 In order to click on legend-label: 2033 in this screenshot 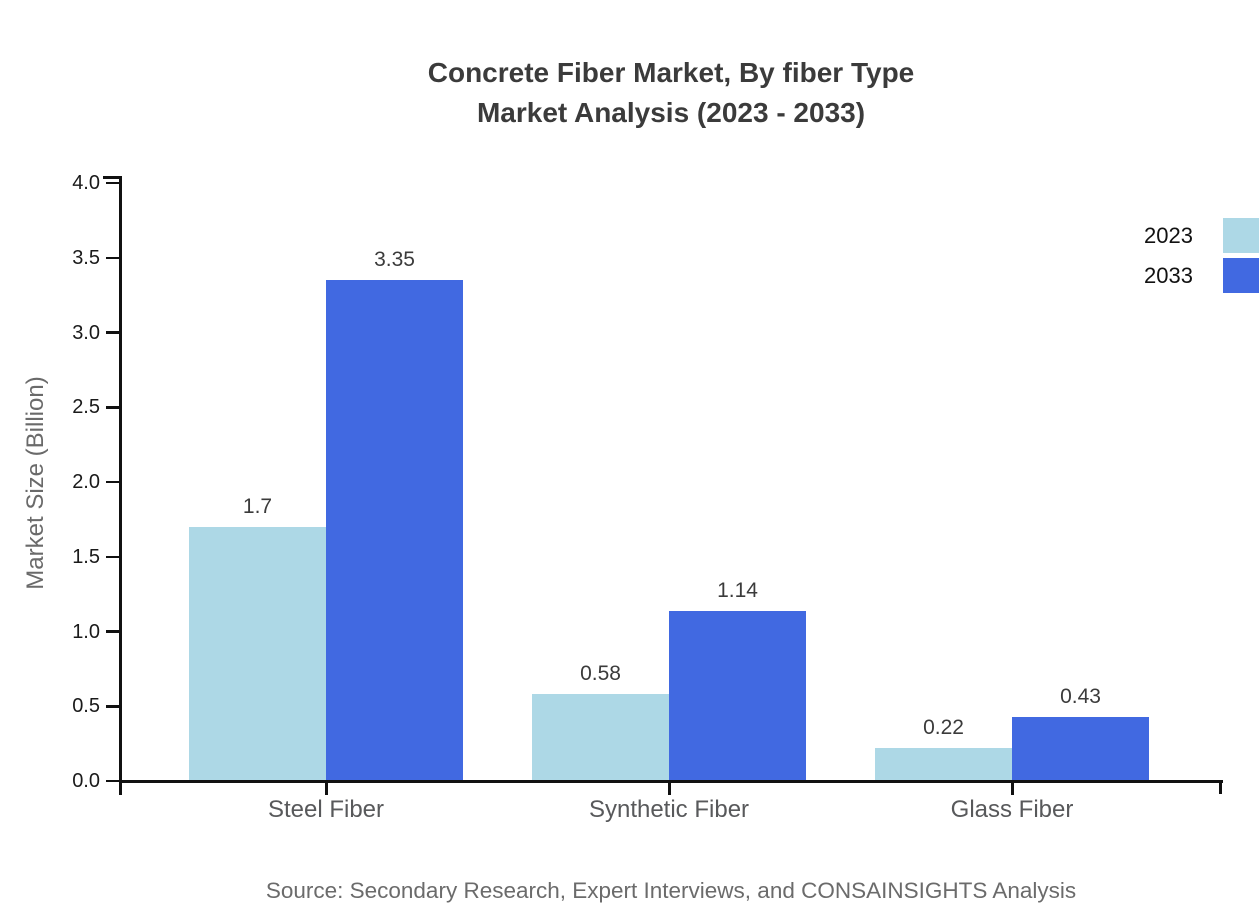, I will do `click(1168, 275)`.